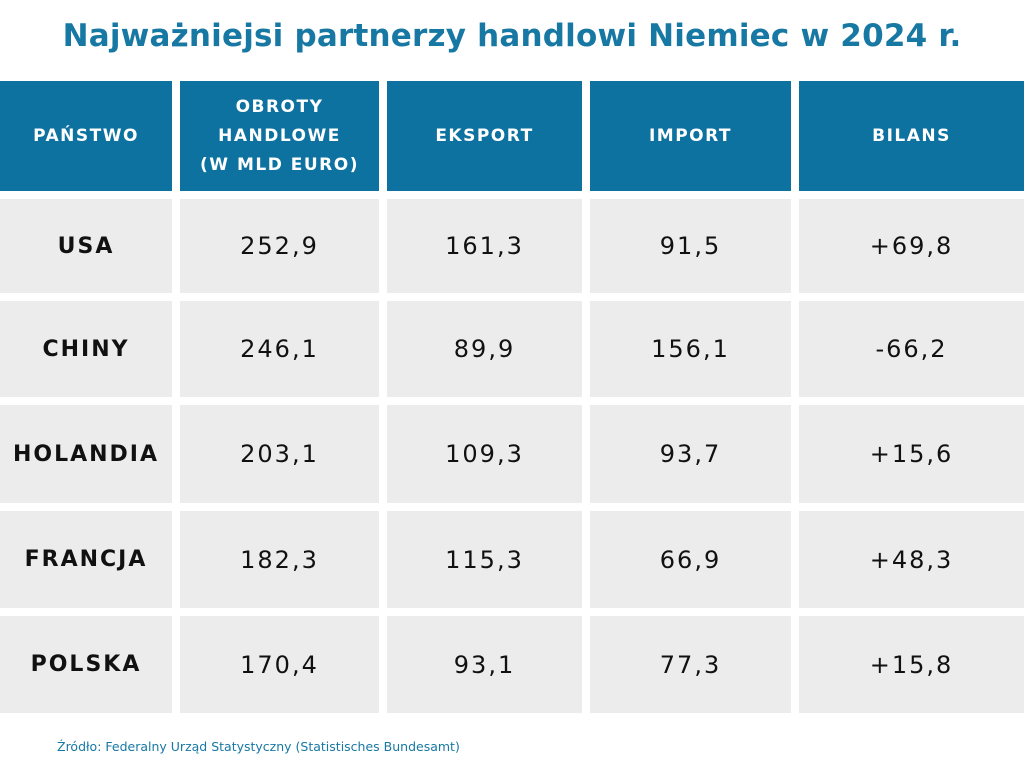  What do you see at coordinates (484, 136) in the screenshot?
I see `column-header-export: EKSPORT` at bounding box center [484, 136].